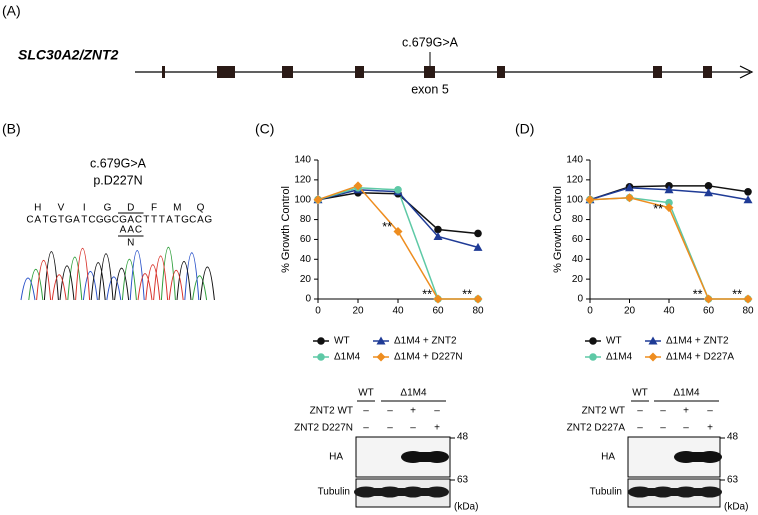 The height and width of the screenshot is (515, 758). I want to click on row-label: ZNT2 D227A, so click(596, 428).